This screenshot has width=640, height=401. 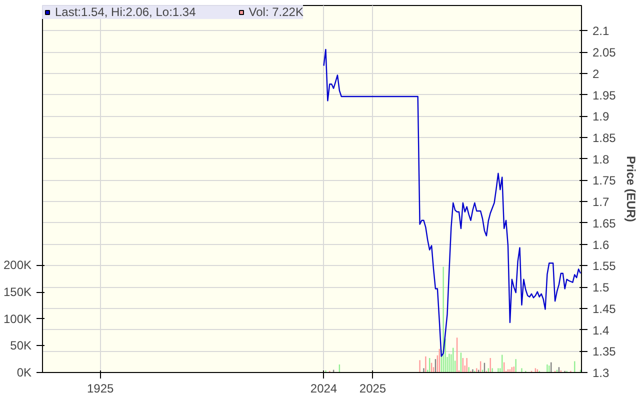 What do you see at coordinates (601, 31) in the screenshot?
I see `y2-tick-label: 2.1` at bounding box center [601, 31].